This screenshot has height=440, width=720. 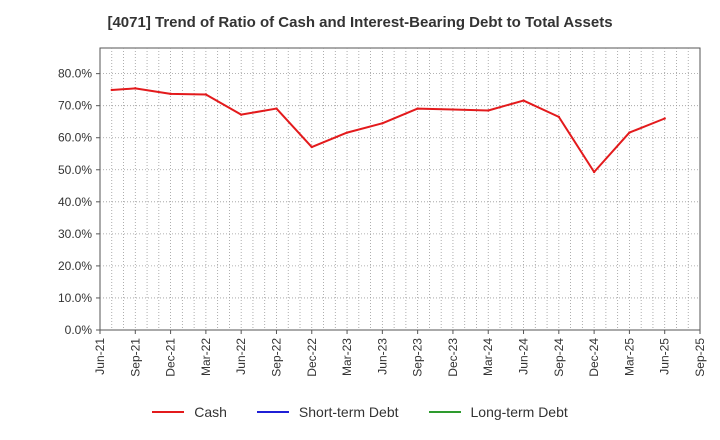 What do you see at coordinates (75, 234) in the screenshot?
I see `y-tick-label: 30.0%` at bounding box center [75, 234].